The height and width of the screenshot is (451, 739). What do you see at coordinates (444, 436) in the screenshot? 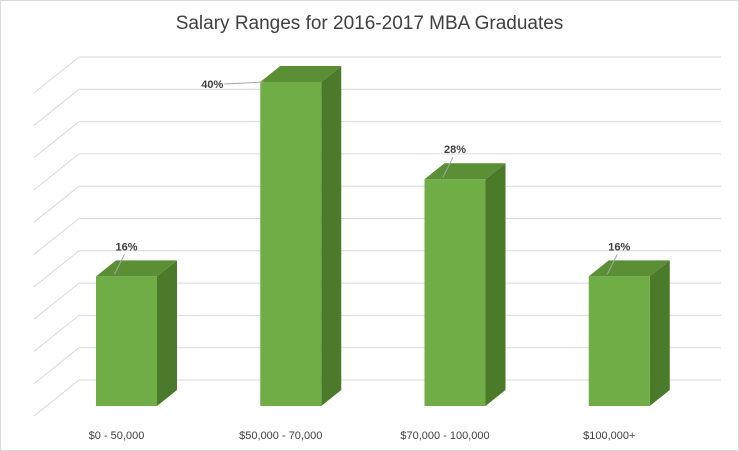
I see `category-label: $70,000 - 100,000` at bounding box center [444, 436].